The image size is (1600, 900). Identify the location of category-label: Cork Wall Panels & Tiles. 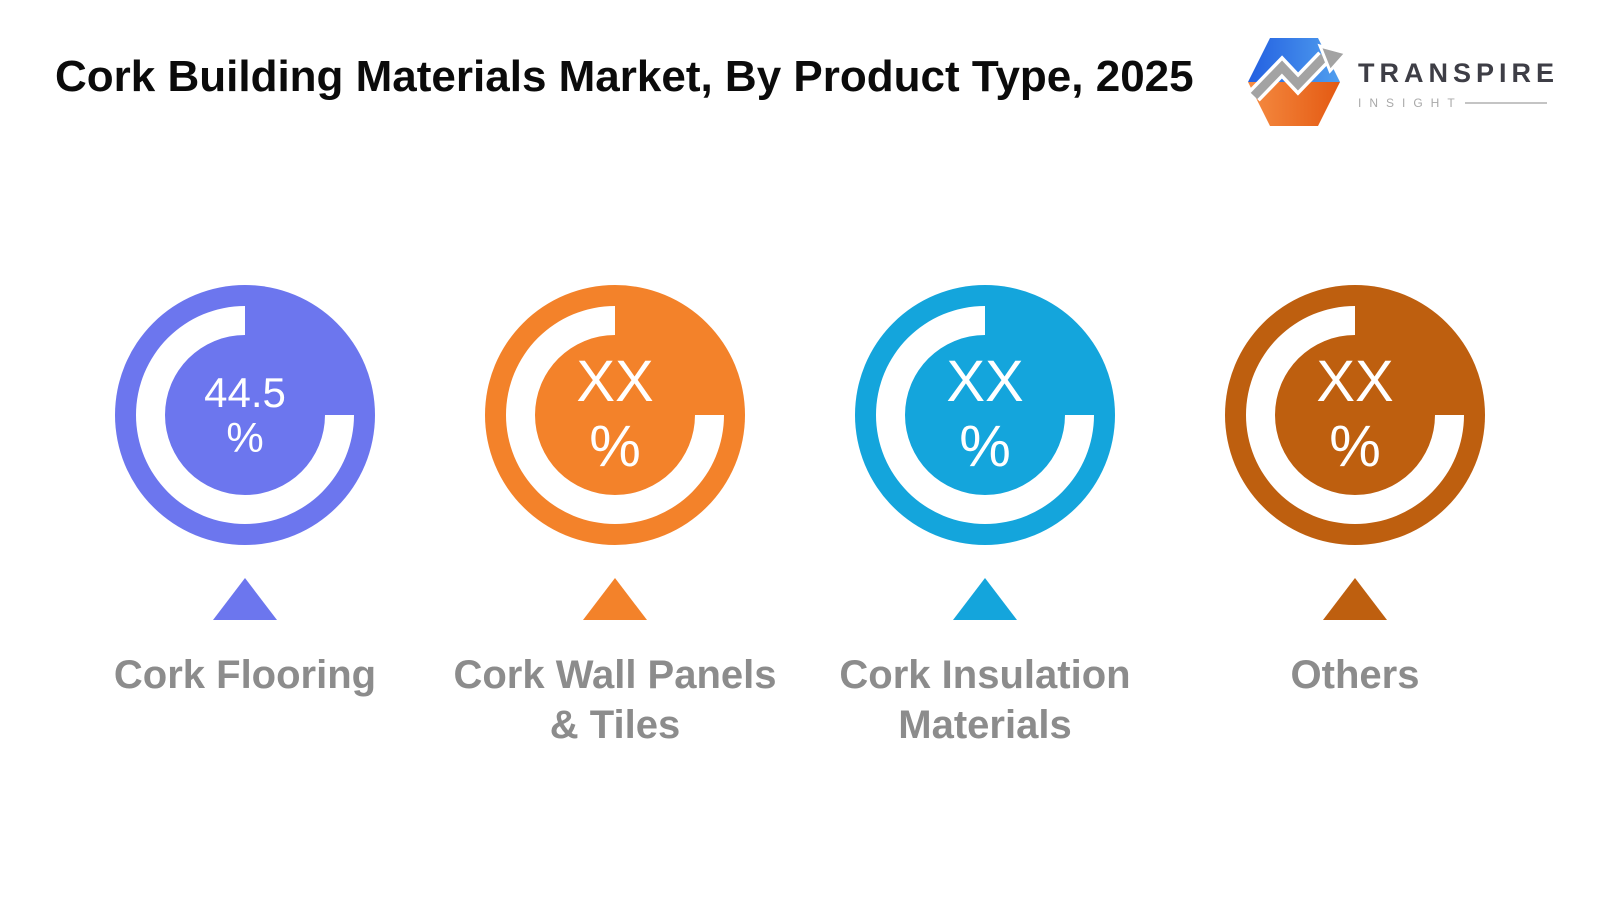
(614, 700).